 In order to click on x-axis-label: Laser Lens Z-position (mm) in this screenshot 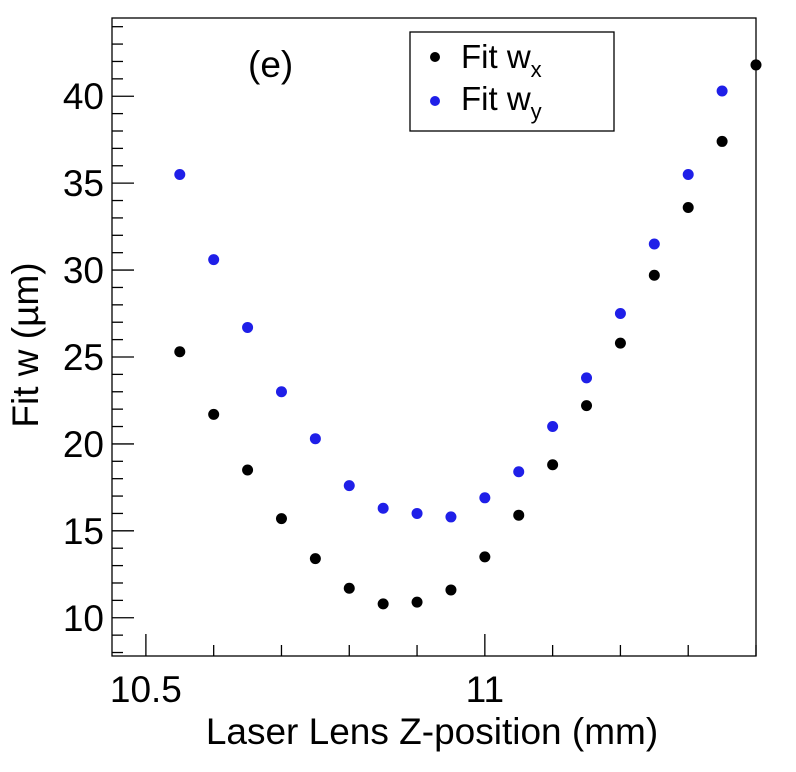, I will do `click(432, 731)`.